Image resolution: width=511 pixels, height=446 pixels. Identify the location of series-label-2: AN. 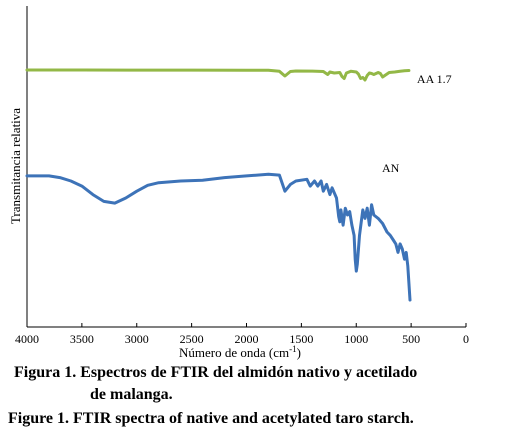
(391, 168).